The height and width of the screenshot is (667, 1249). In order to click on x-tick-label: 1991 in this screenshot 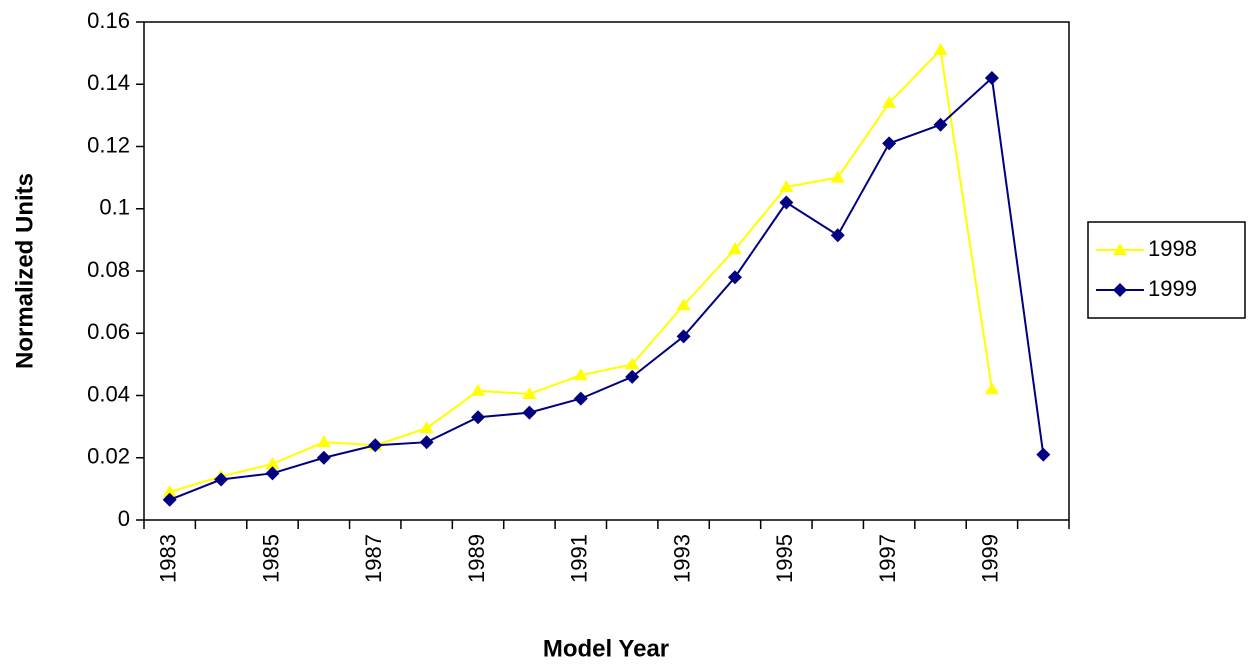, I will do `click(579, 558)`.